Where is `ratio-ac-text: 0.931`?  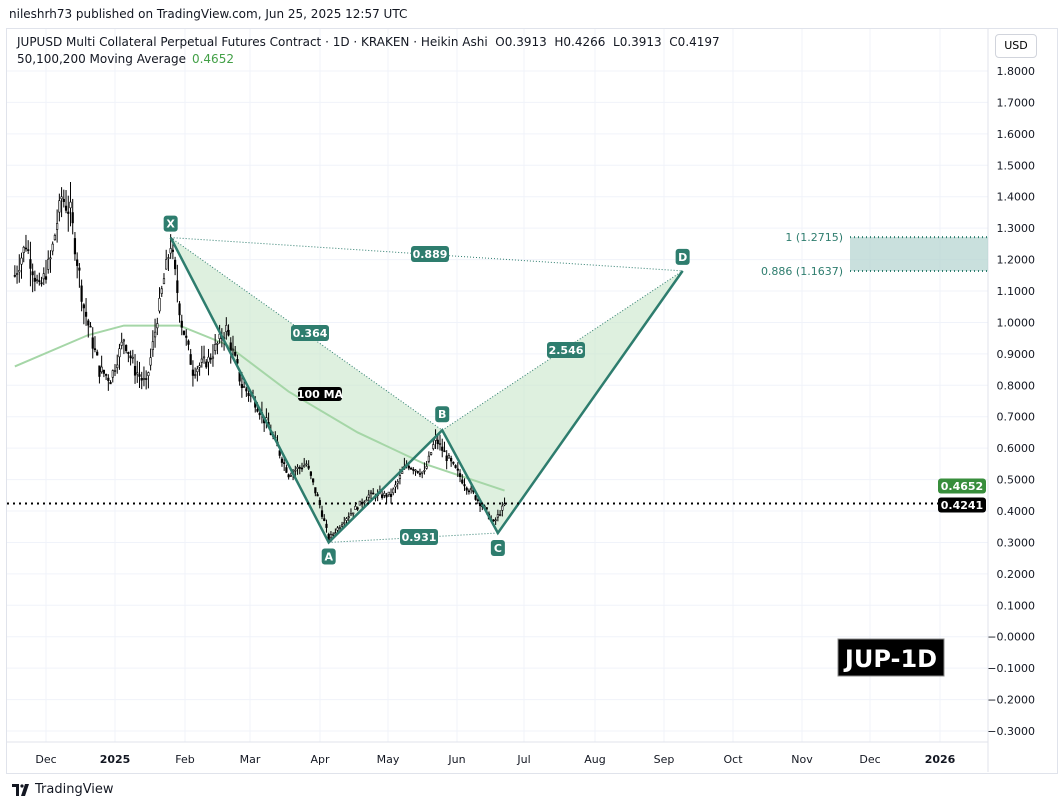
ratio-ac-text: 0.931 is located at coordinates (419, 537).